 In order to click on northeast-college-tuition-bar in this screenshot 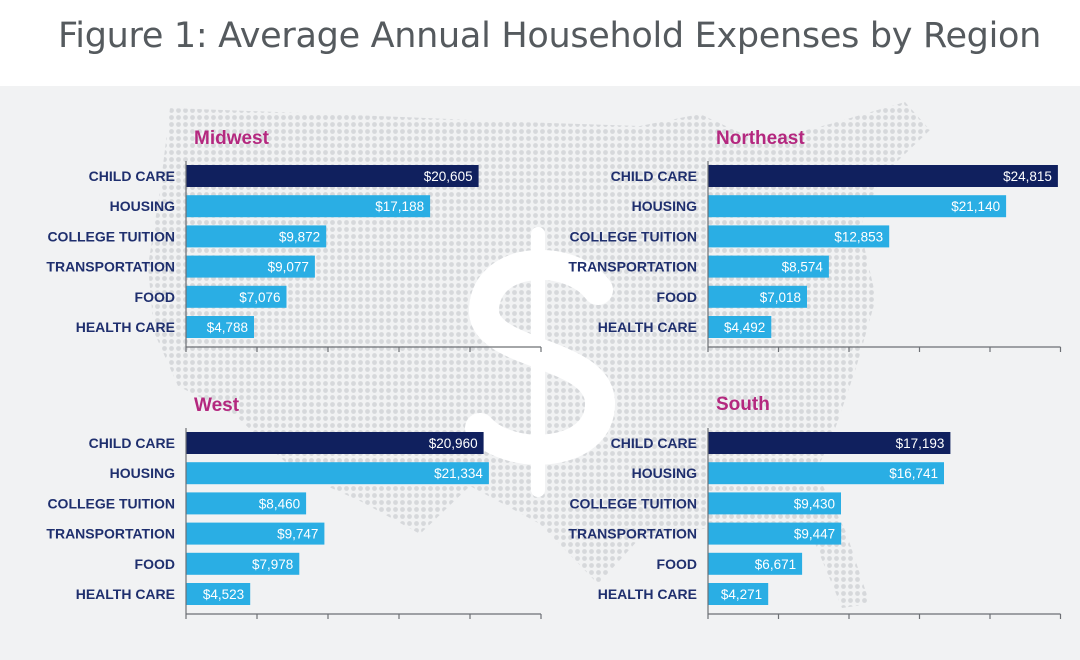, I will do `click(799, 236)`.